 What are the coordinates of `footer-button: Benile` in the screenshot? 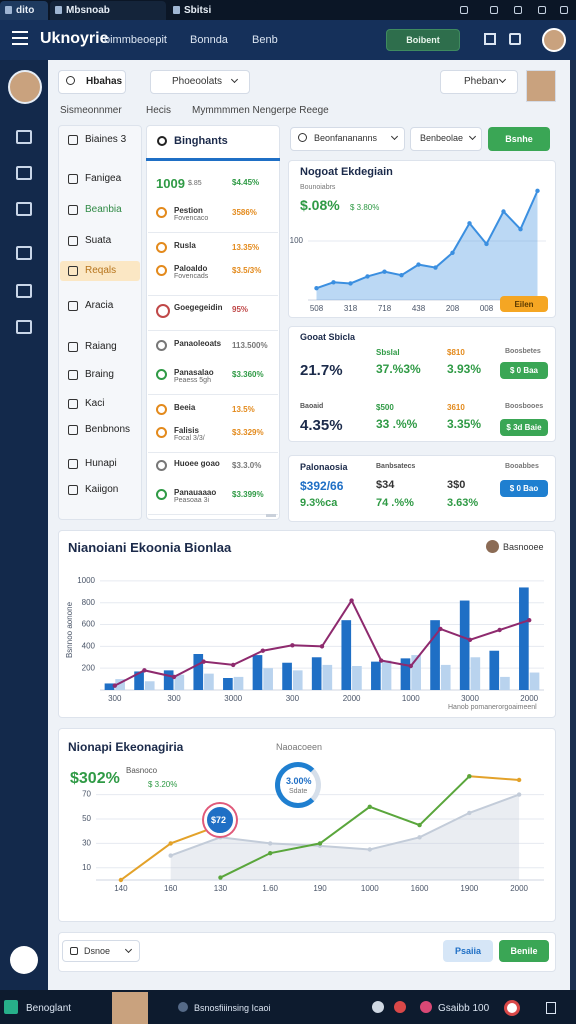 It's located at (524, 951).